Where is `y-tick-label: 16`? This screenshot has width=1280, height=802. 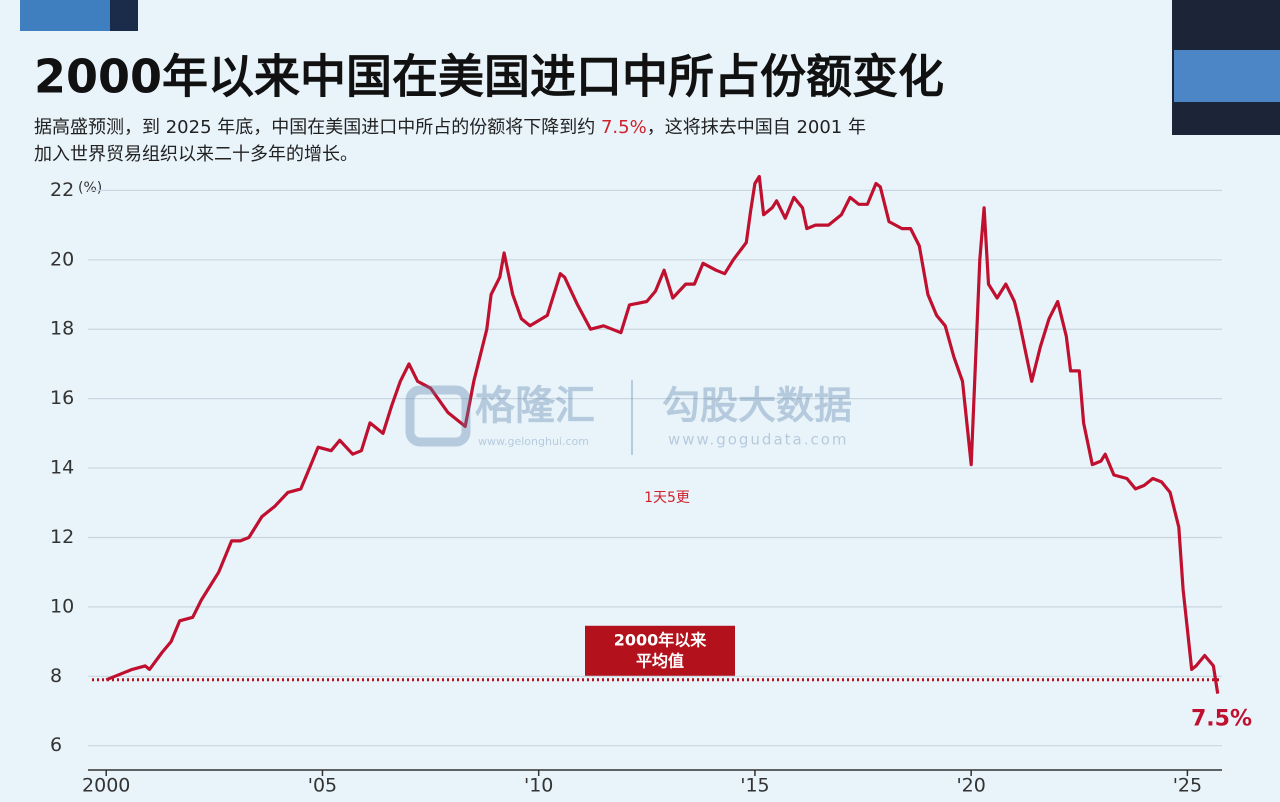 y-tick-label: 16 is located at coordinates (62, 398).